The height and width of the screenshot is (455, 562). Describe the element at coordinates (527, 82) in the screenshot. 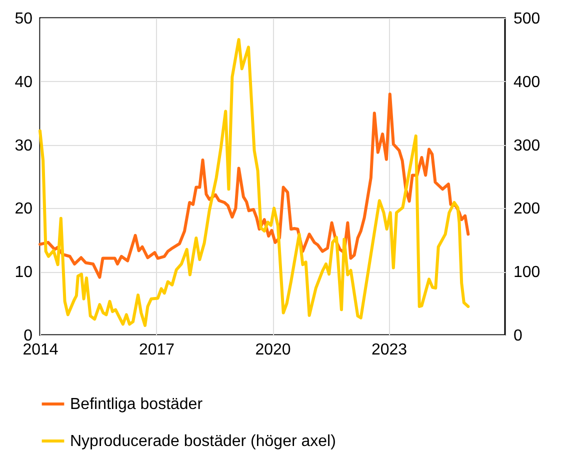

I see `y2-tick-label: 400` at that location.